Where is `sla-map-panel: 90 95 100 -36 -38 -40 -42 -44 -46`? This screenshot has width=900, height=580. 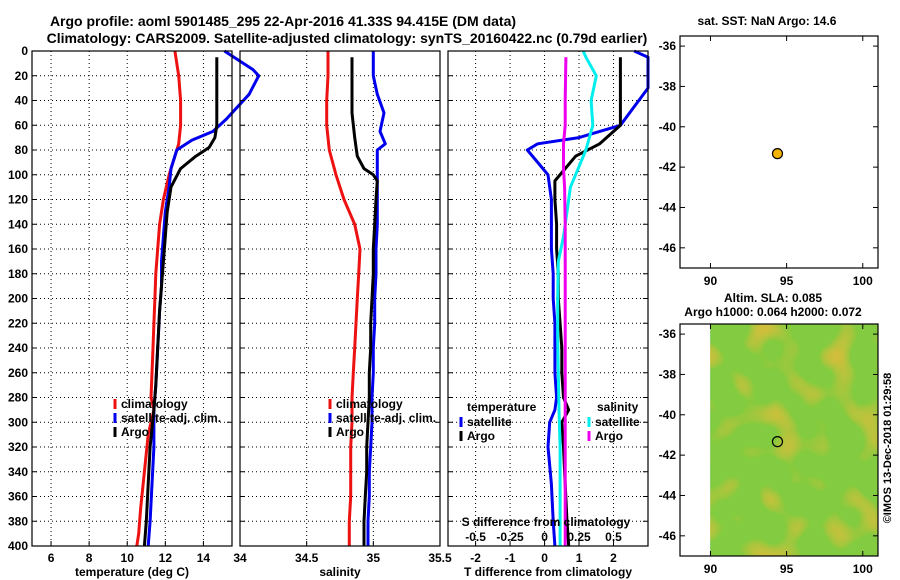 sla-map-panel: 90 95 100 -36 -38 -40 -42 -44 -46 is located at coordinates (769, 449).